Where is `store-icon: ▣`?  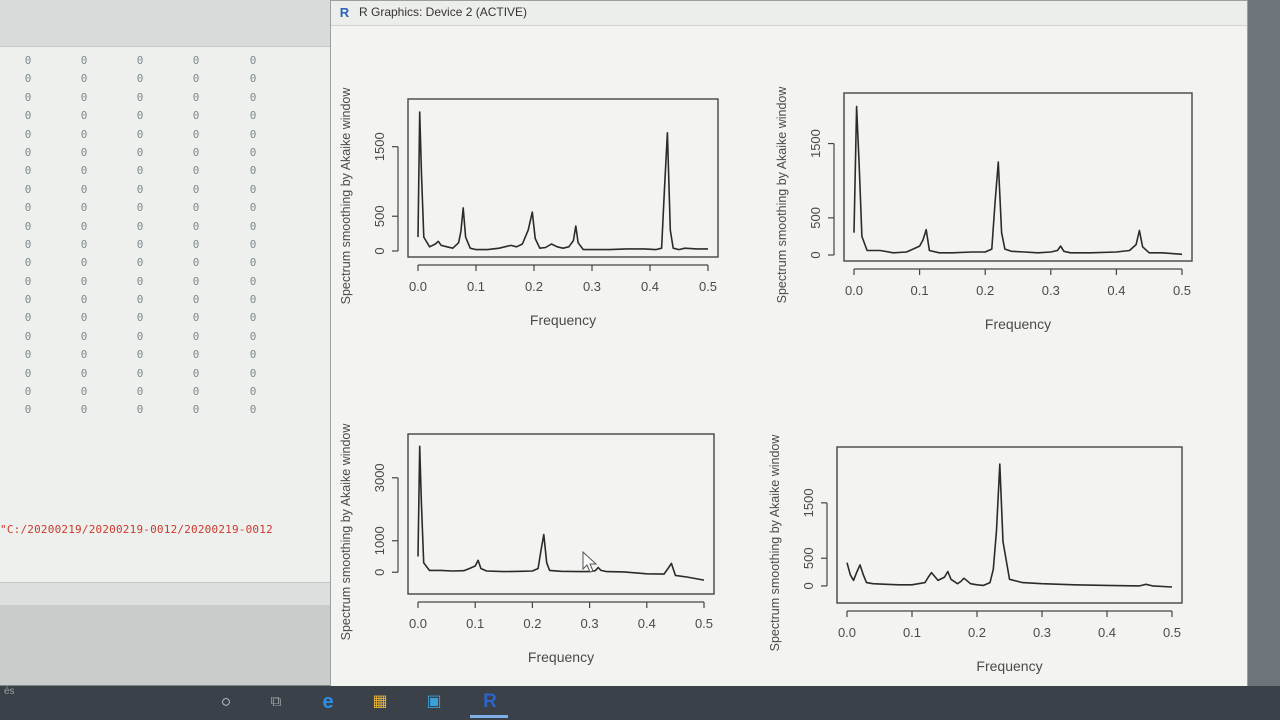
store-icon: ▣ is located at coordinates (434, 701).